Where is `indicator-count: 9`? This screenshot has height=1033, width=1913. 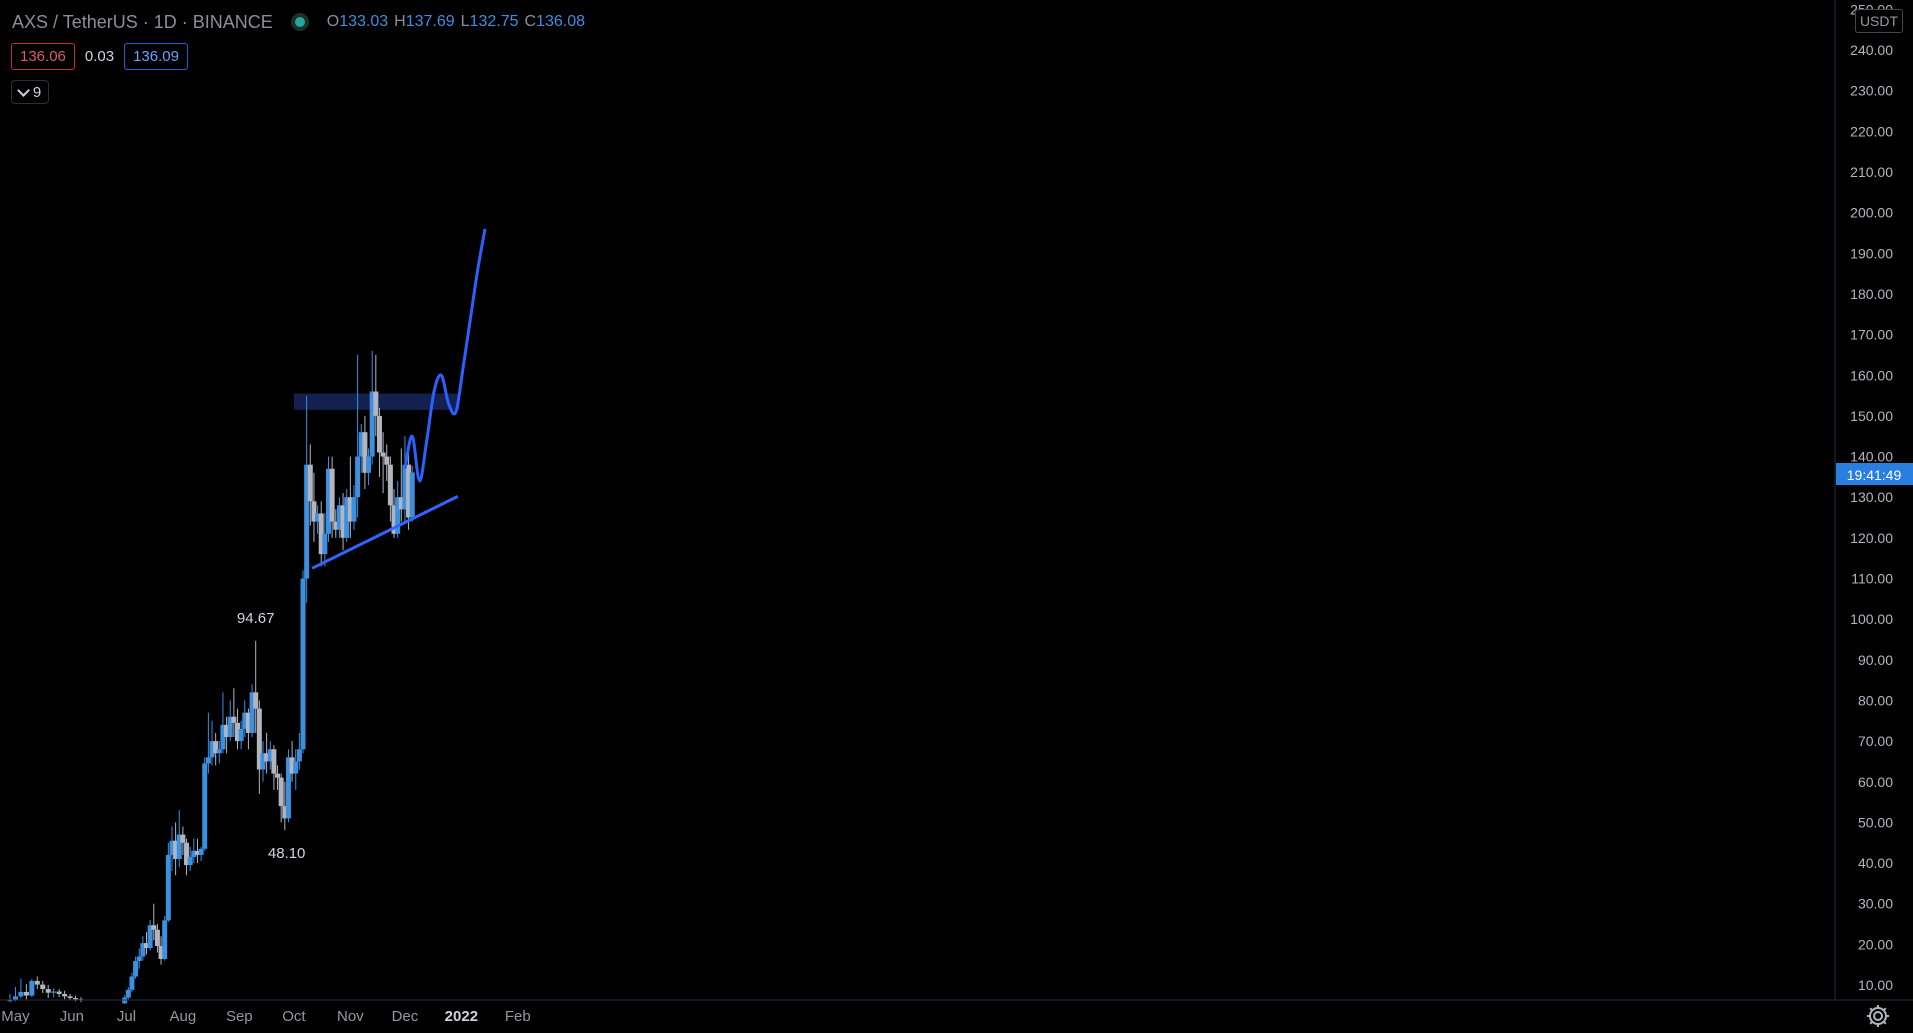 indicator-count: 9 is located at coordinates (37, 92).